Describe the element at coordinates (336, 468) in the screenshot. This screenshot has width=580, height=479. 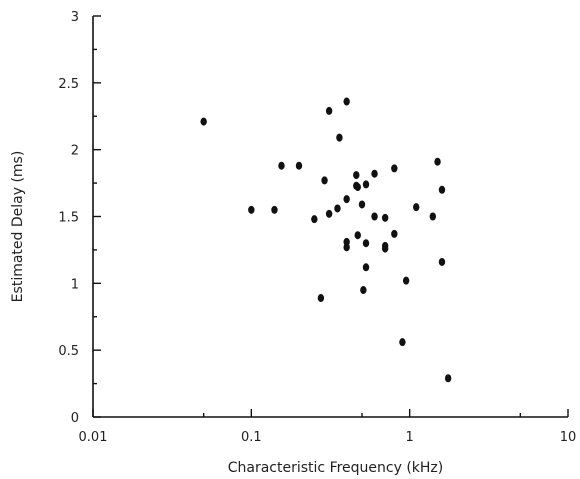
I see `x-axis-title: Characteristic Frequency (kHz)` at that location.